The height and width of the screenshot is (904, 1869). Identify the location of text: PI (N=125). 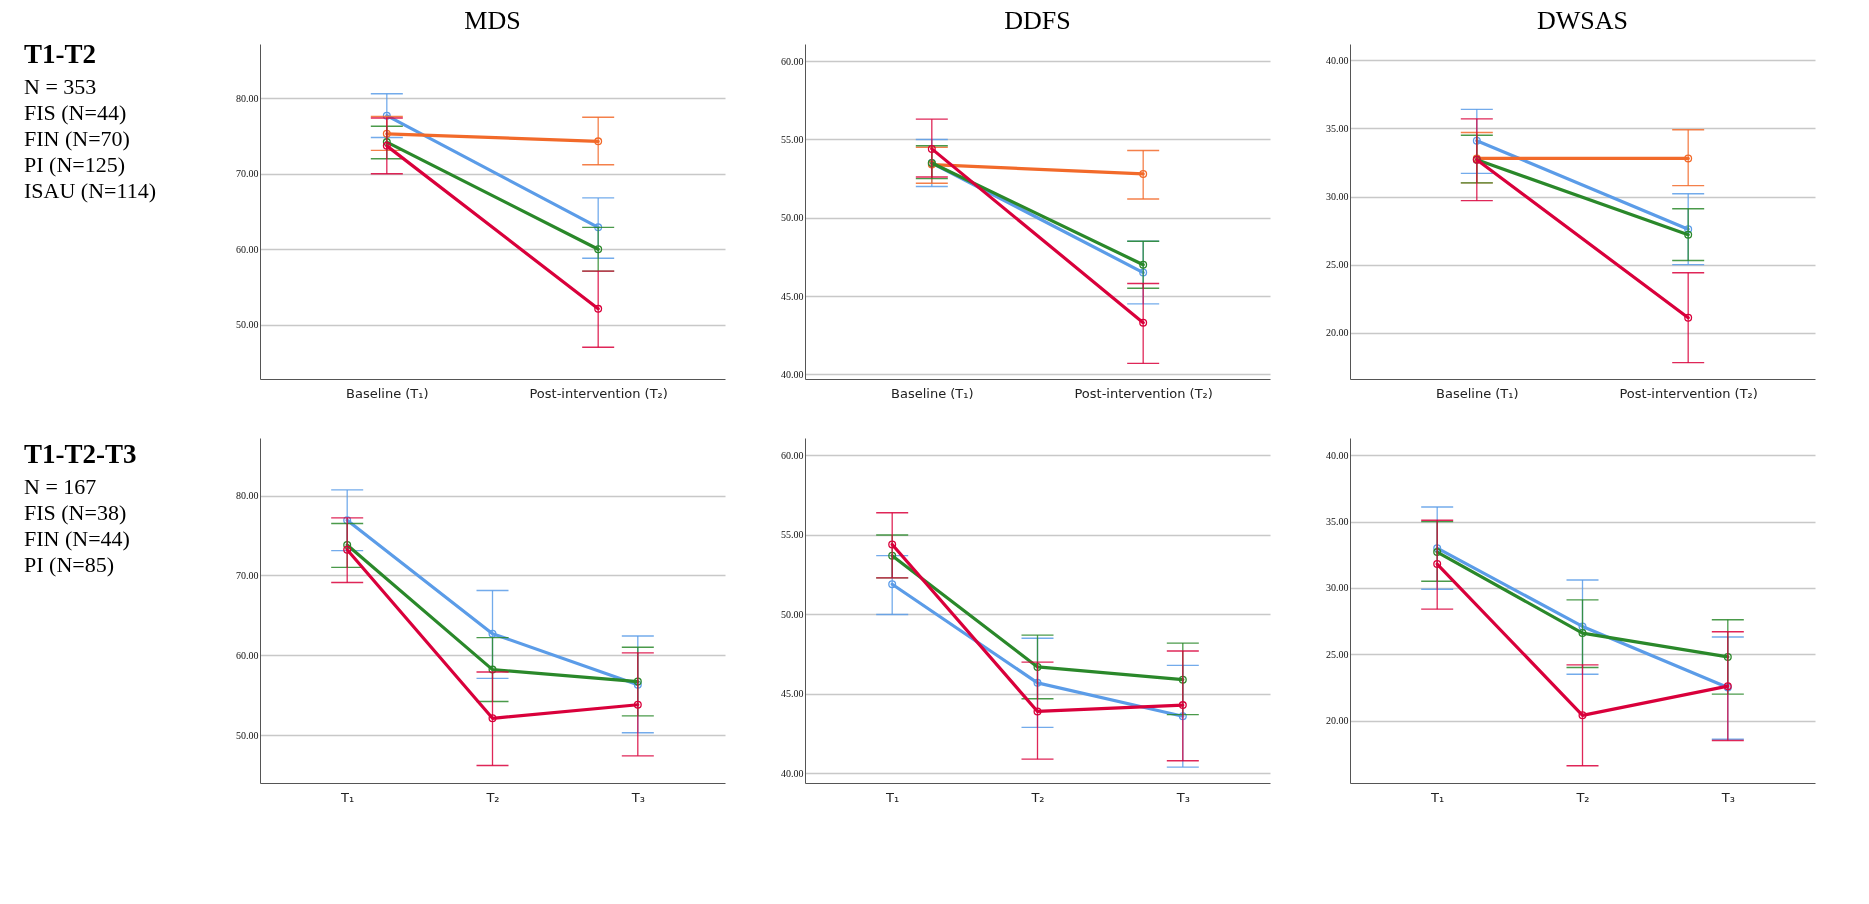
(75, 165).